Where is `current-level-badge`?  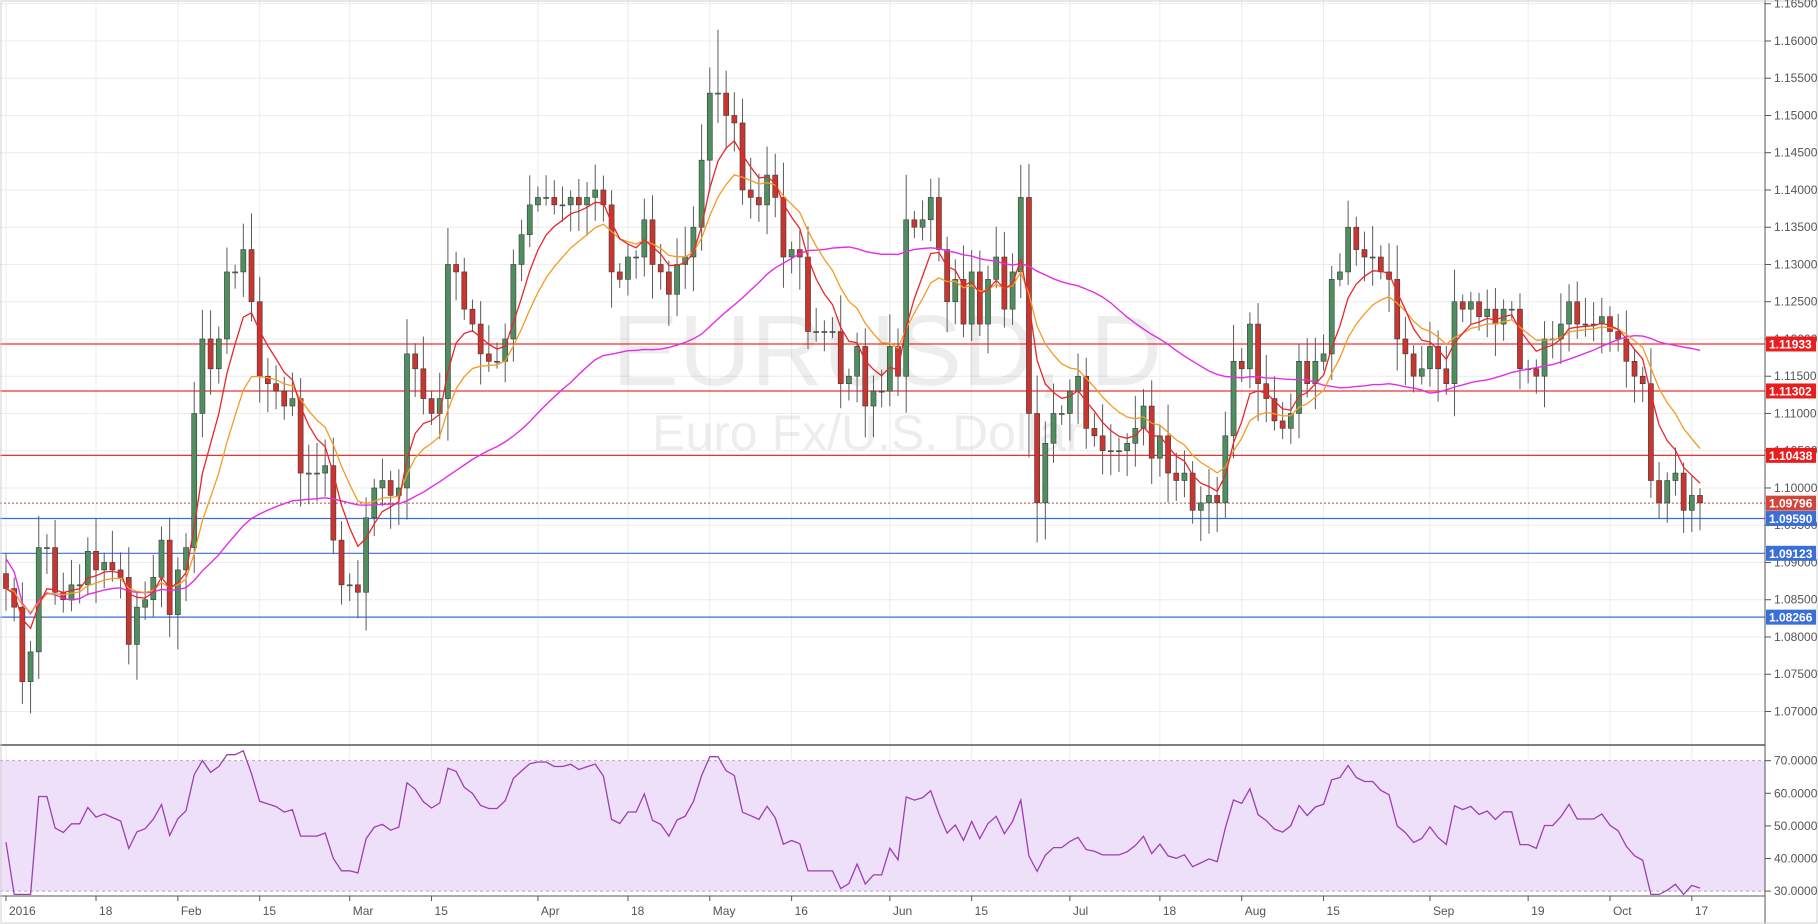
current-level-badge is located at coordinates (1791, 503).